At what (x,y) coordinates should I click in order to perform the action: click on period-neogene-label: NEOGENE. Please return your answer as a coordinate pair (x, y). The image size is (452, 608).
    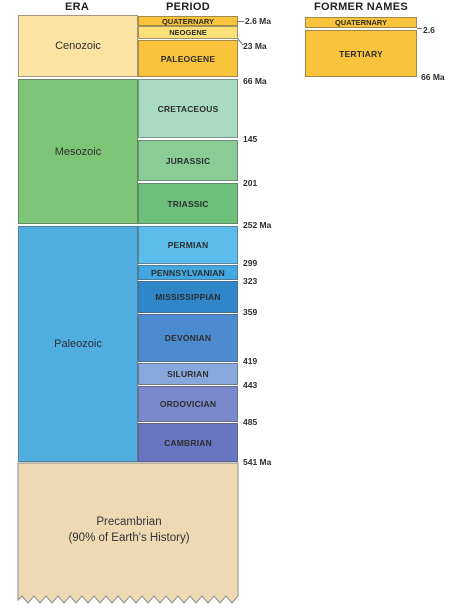
    Looking at the image, I should click on (188, 32).